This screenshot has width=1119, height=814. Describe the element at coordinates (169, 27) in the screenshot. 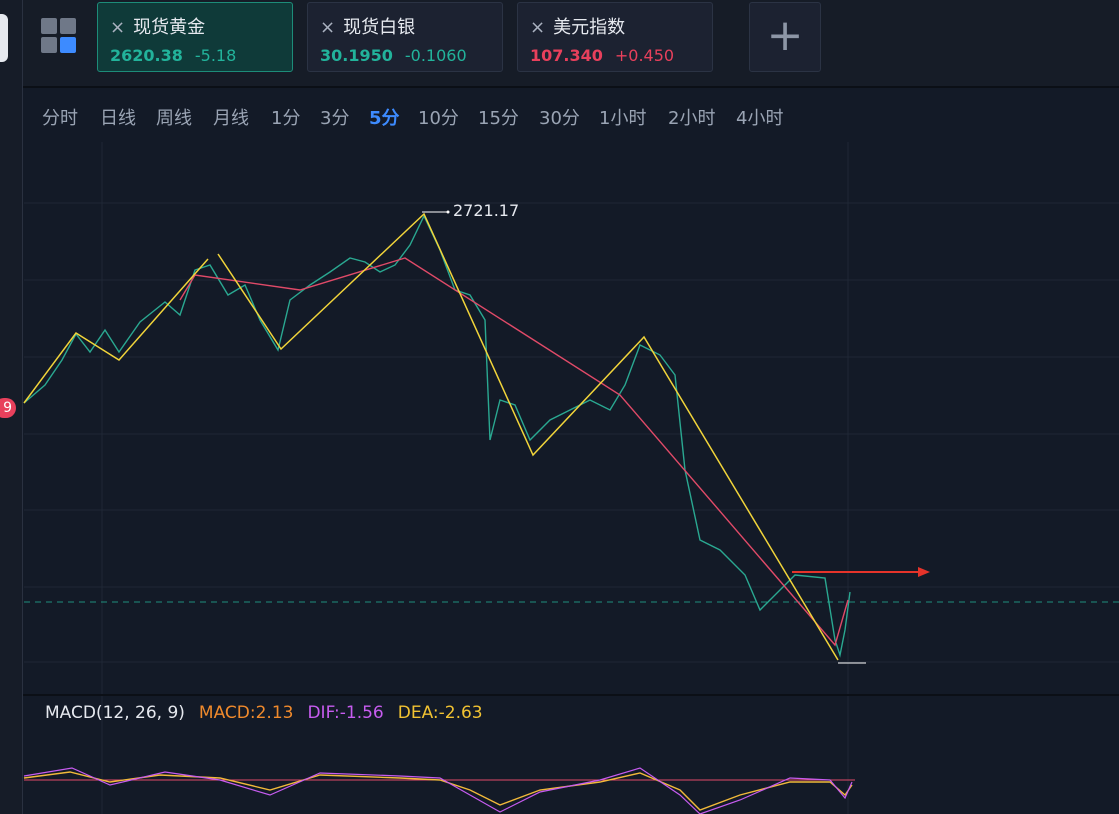

I see `instrument-name: 现货黄金` at that location.